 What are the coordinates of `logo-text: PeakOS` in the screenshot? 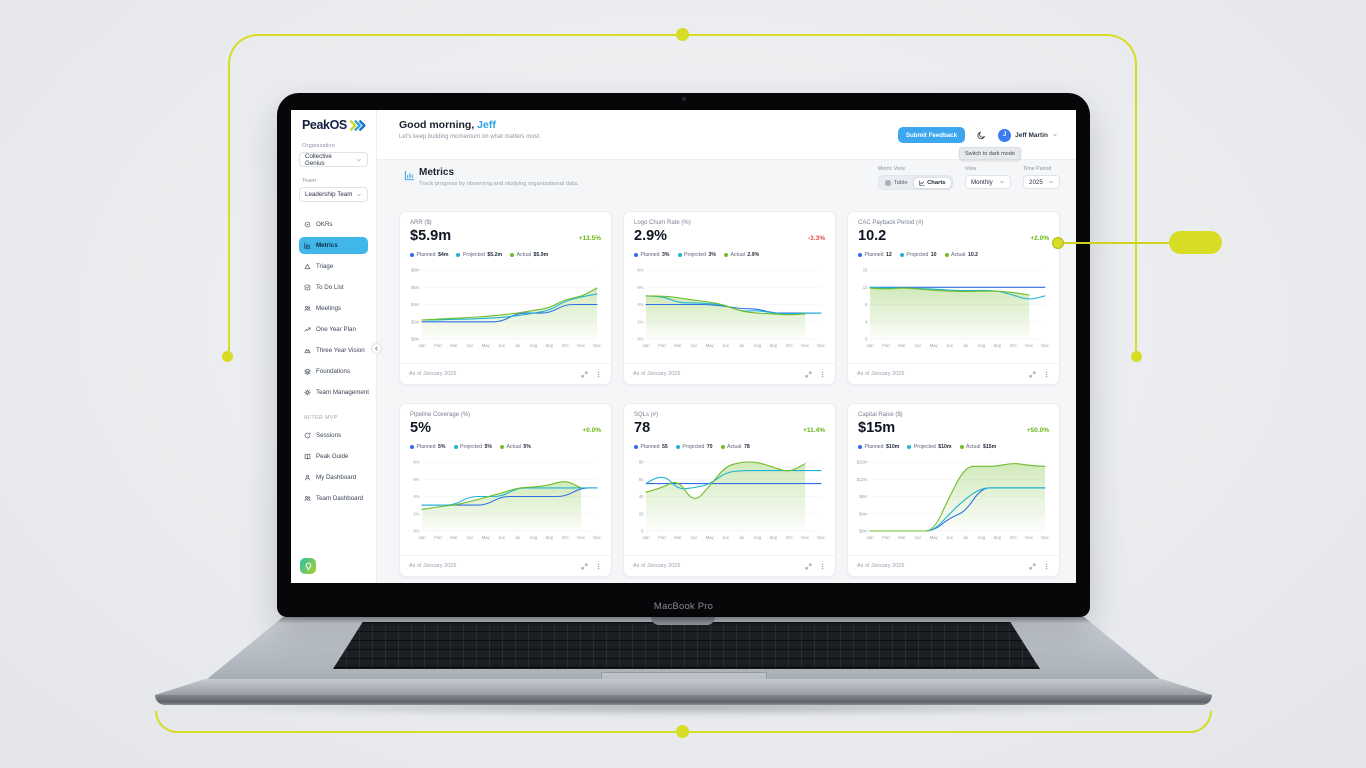 It's located at (324, 125).